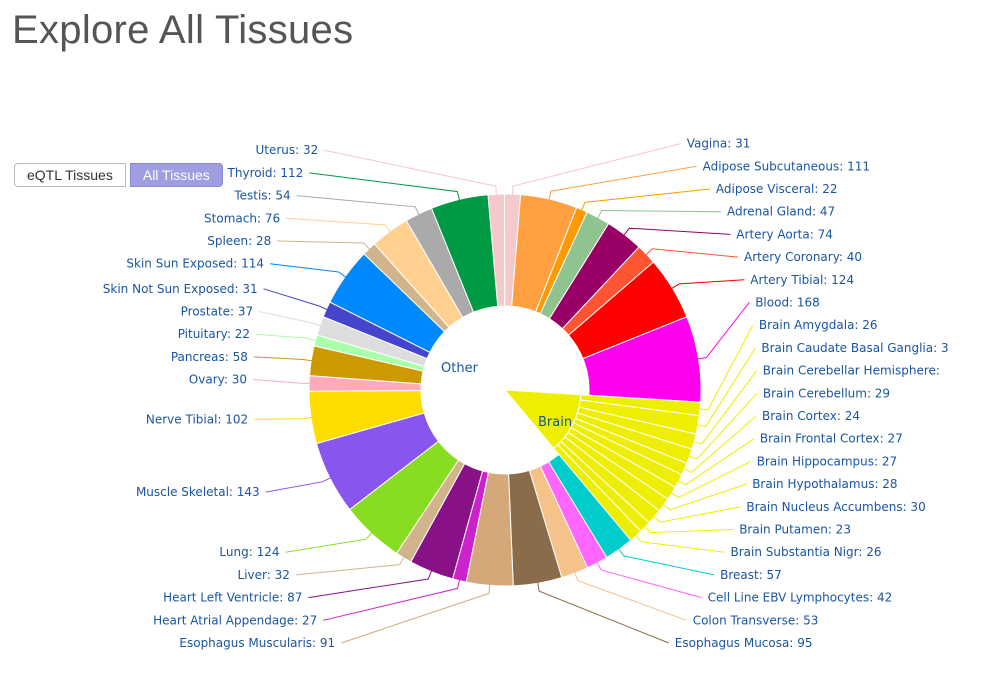  I want to click on slice-label-lung-124: Lung: 124, so click(249, 552).